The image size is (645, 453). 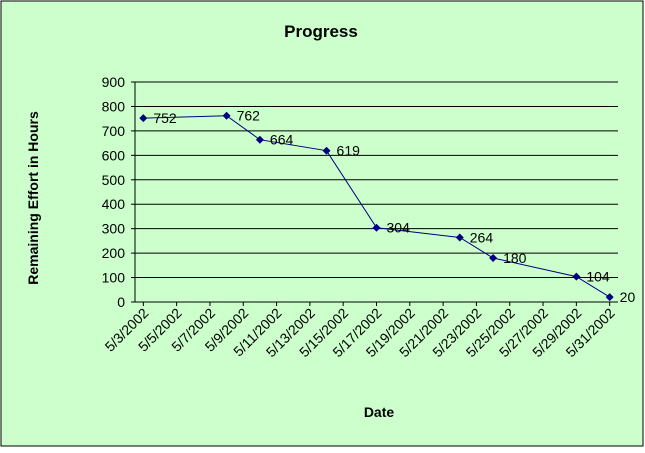 What do you see at coordinates (482, 237) in the screenshot?
I see `data-label: 264` at bounding box center [482, 237].